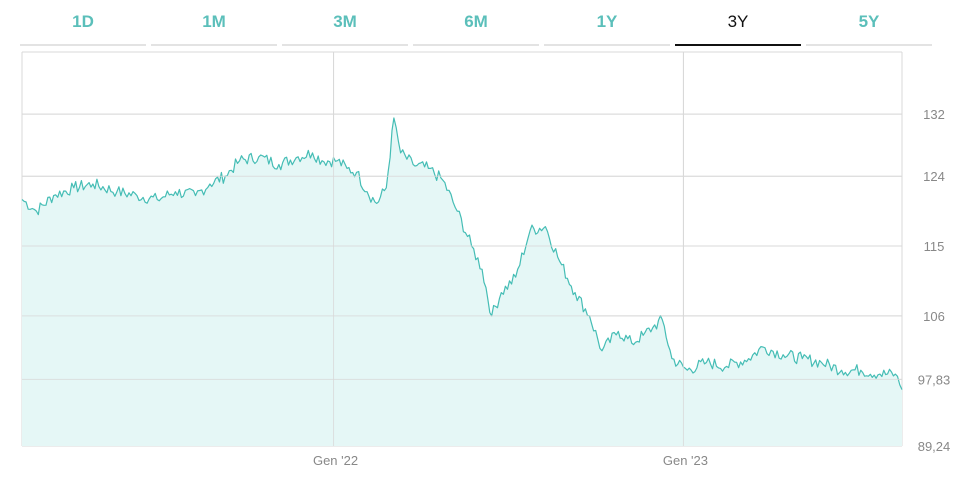 The width and height of the screenshot is (980, 489). I want to click on tab-1d: 1D, so click(83, 23).